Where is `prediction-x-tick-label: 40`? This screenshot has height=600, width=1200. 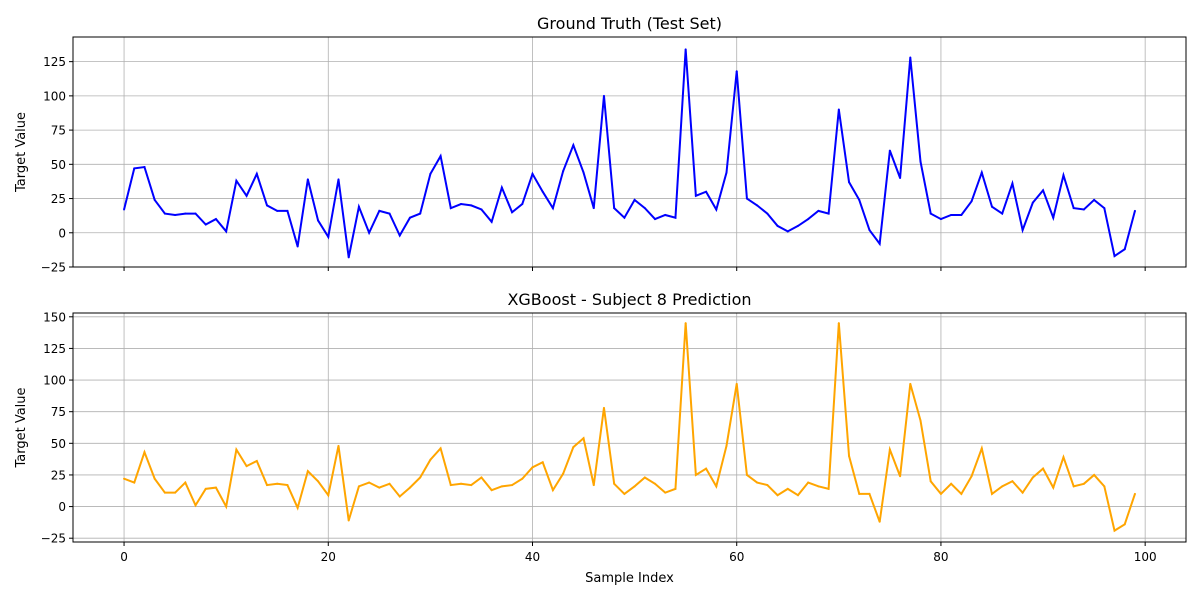
prediction-x-tick-label: 40 is located at coordinates (532, 557).